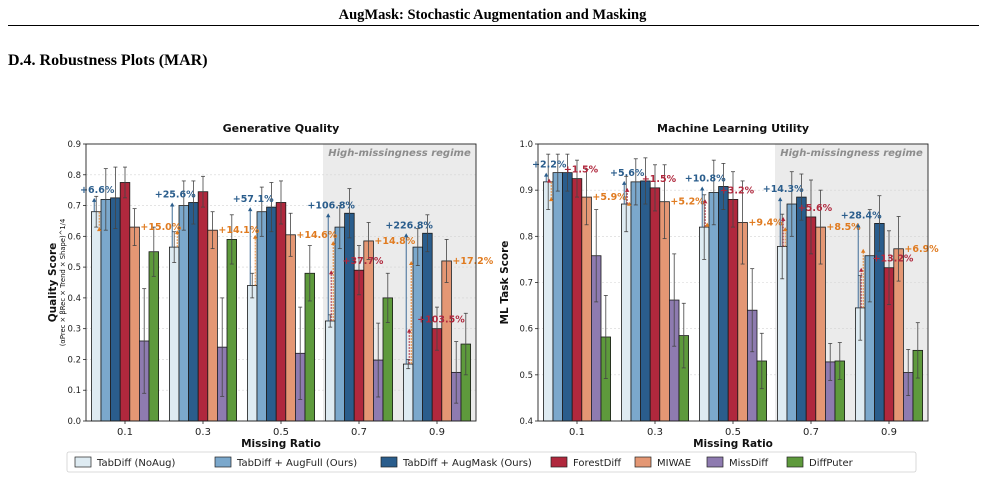  Describe the element at coordinates (74, 422) in the screenshot. I see `y-tick-label: 0.0` at that location.